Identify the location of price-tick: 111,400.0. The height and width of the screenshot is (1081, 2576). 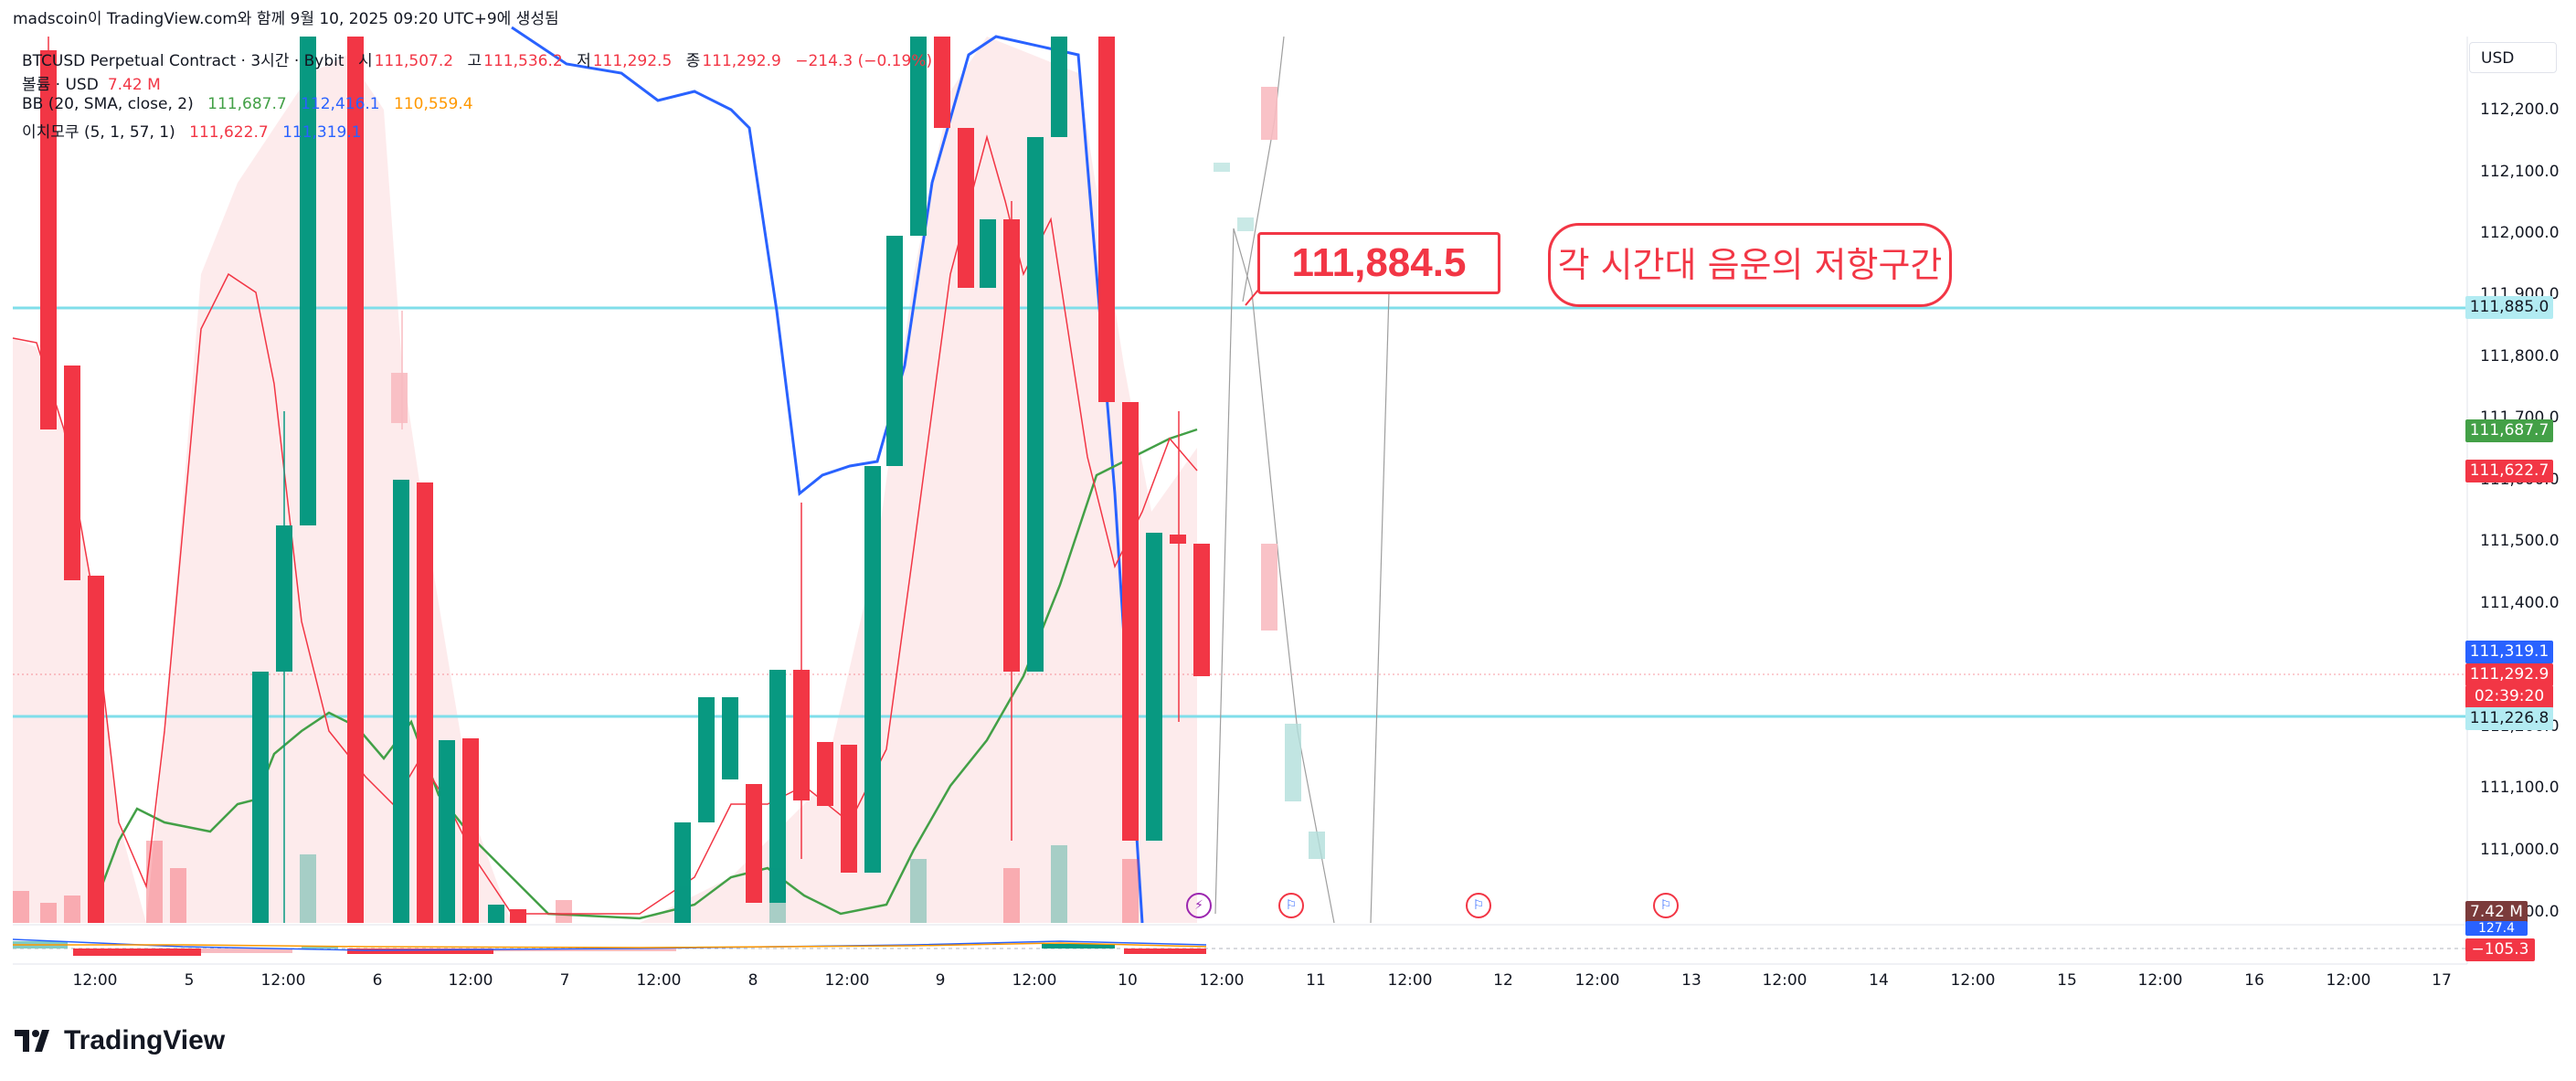
(2520, 603).